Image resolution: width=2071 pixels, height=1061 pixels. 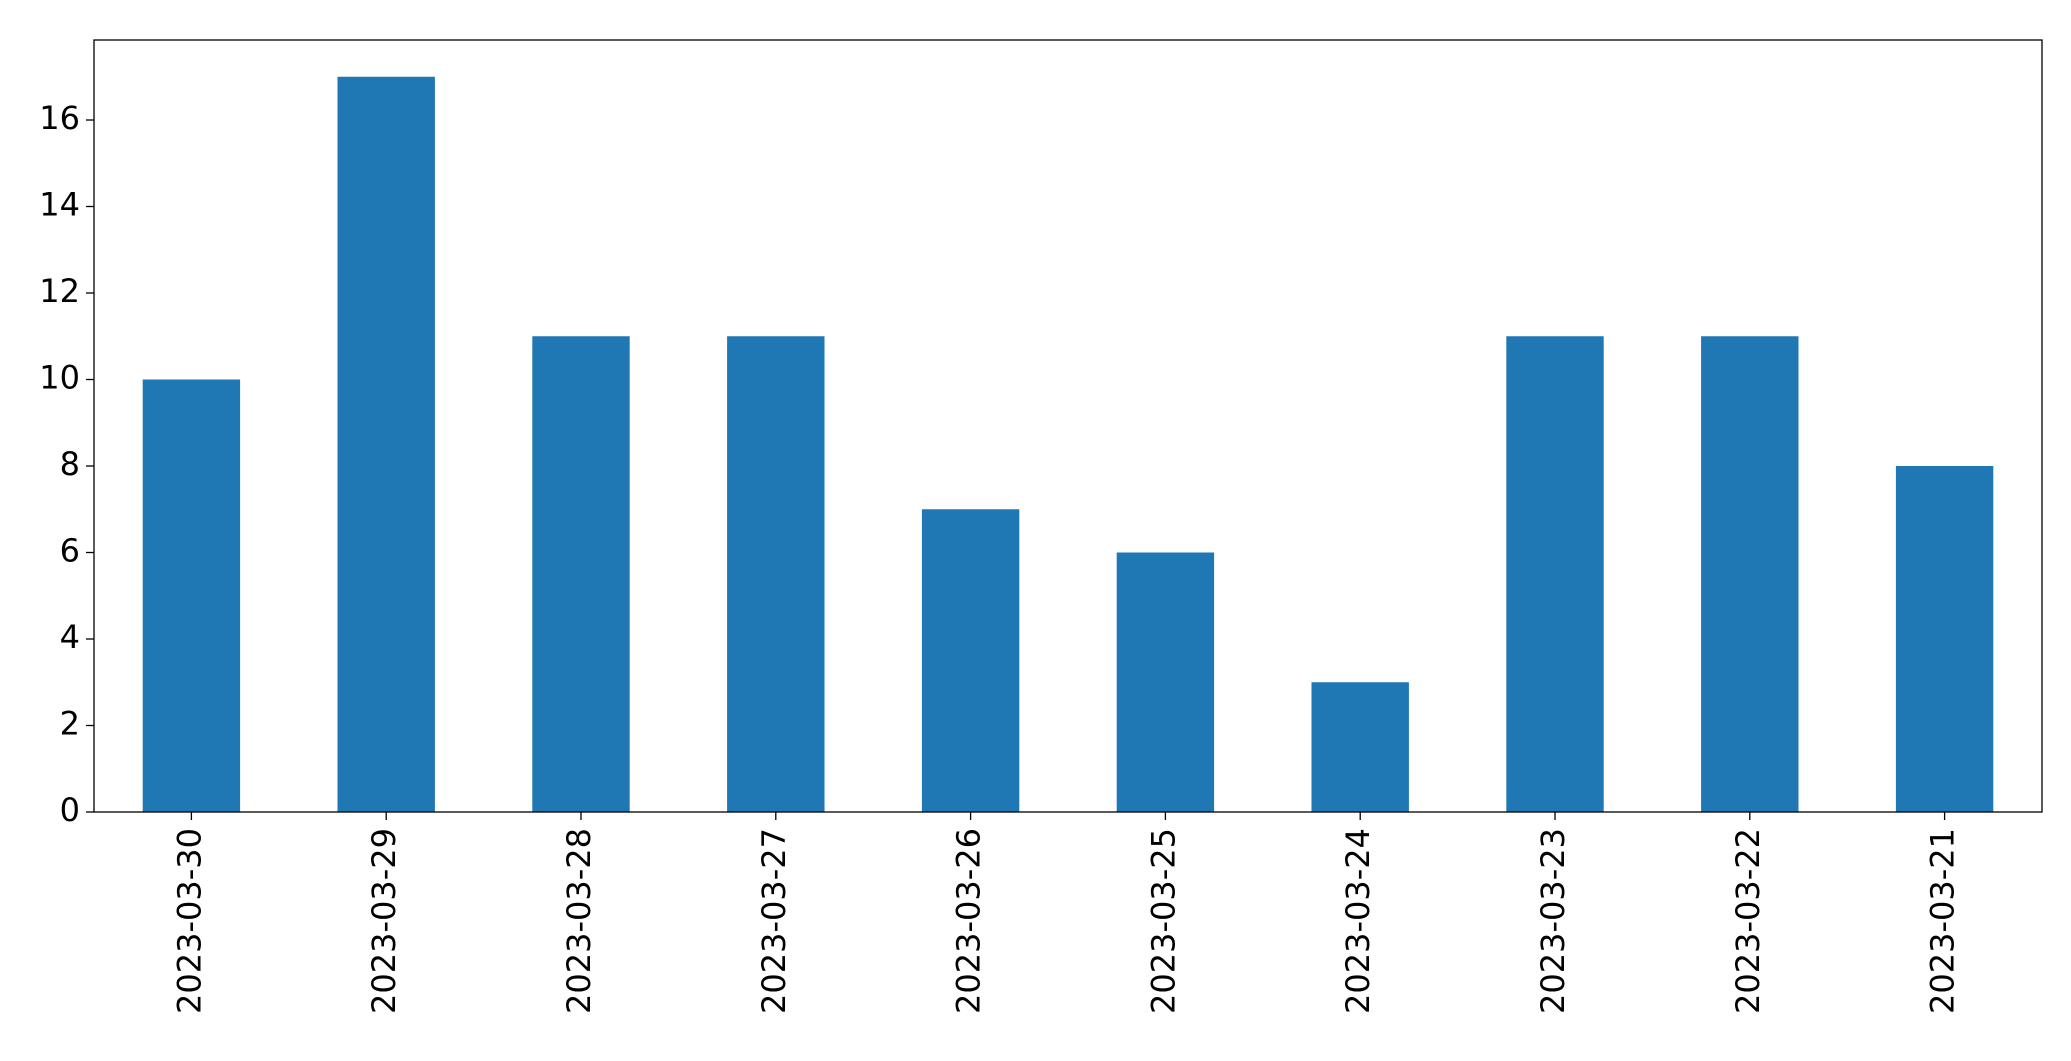 I want to click on x-tick-label: 2023-03-23, so click(x=1553, y=921).